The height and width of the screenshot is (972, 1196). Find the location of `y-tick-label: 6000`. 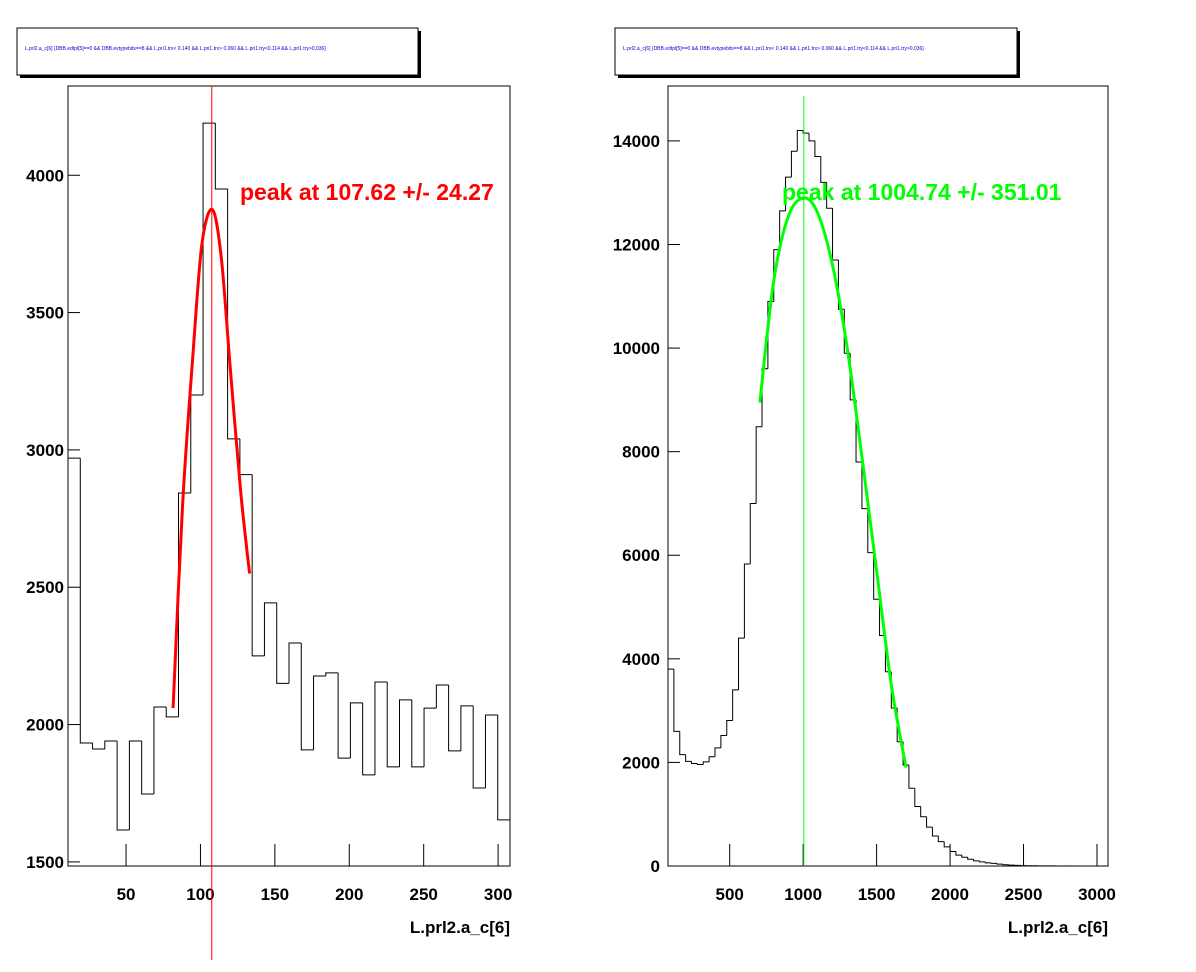

y-tick-label: 6000 is located at coordinates (641, 555).